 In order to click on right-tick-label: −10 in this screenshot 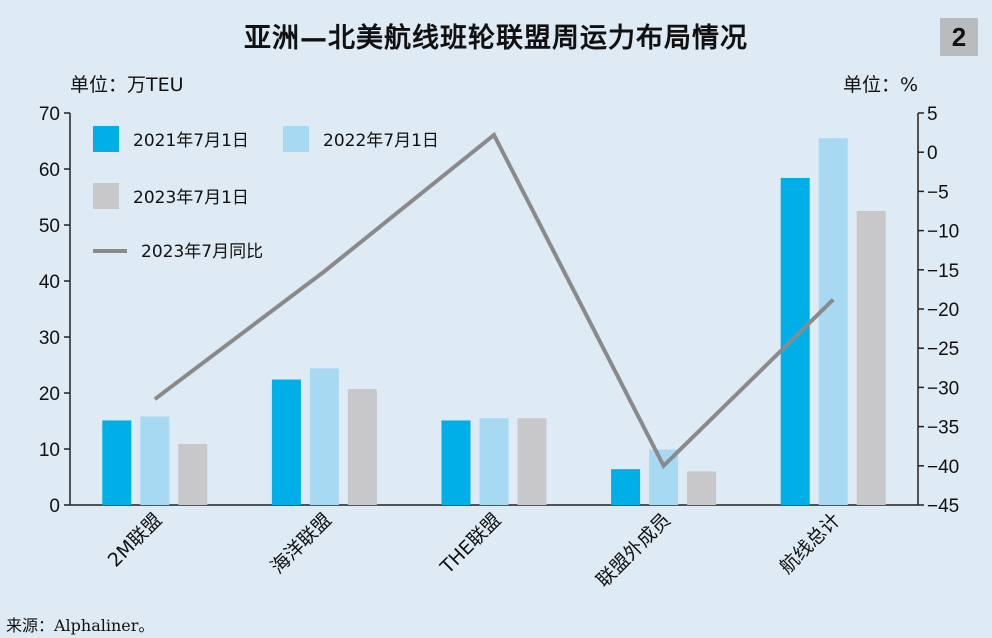, I will do `click(943, 232)`.